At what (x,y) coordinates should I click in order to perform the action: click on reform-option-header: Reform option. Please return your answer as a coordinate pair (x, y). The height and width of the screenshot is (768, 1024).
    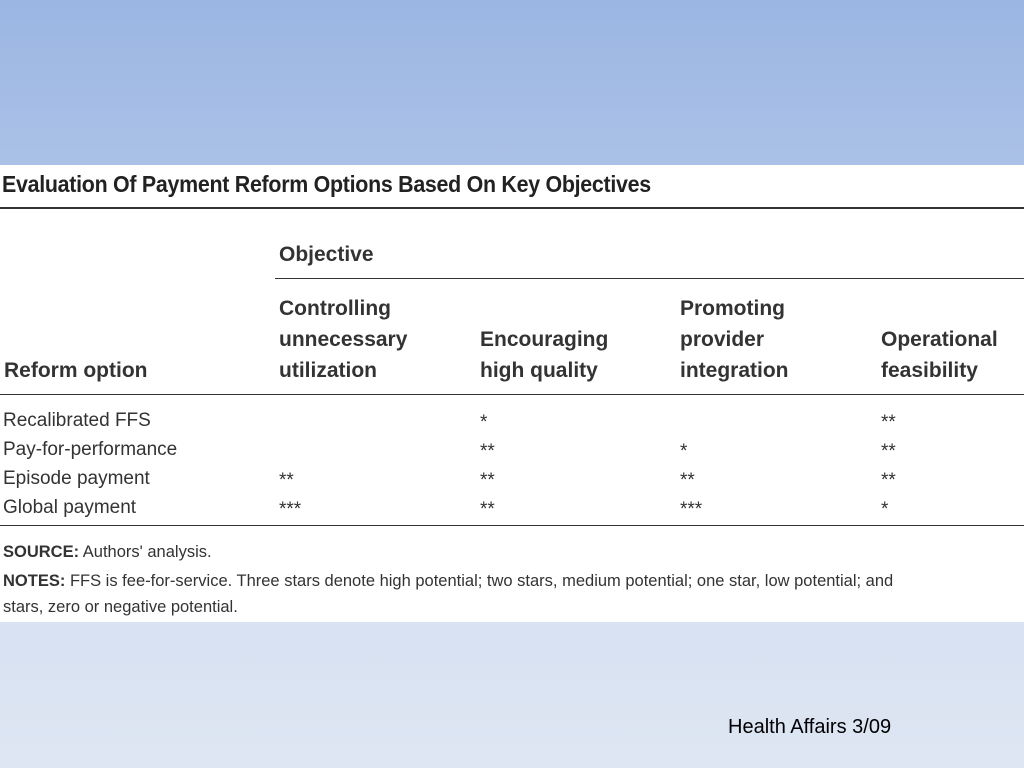
    Looking at the image, I should click on (76, 370).